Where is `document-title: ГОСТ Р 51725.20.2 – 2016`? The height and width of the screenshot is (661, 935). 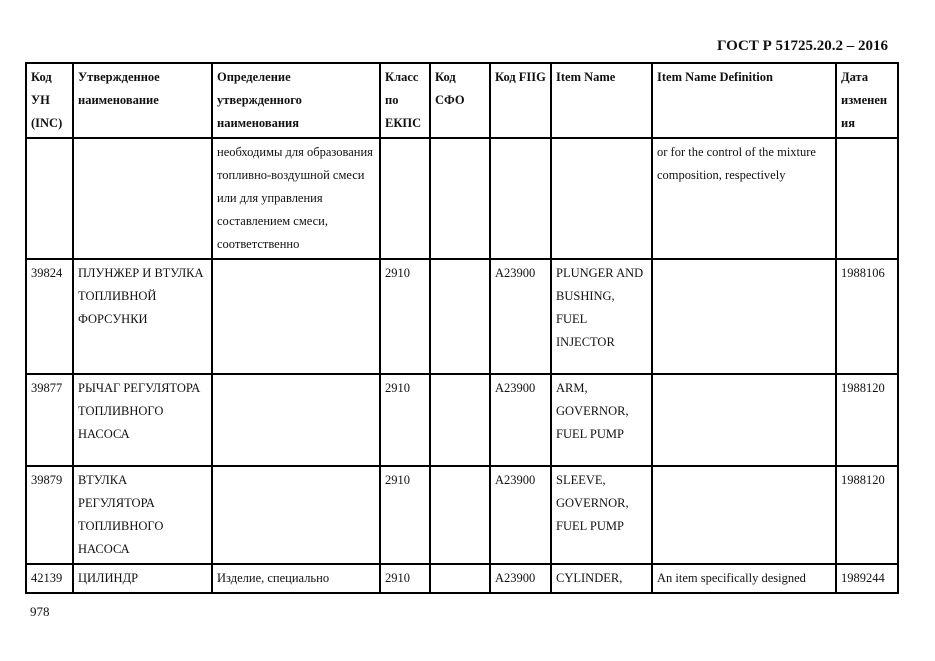 document-title: ГОСТ Р 51725.20.2 – 2016 is located at coordinates (802, 46).